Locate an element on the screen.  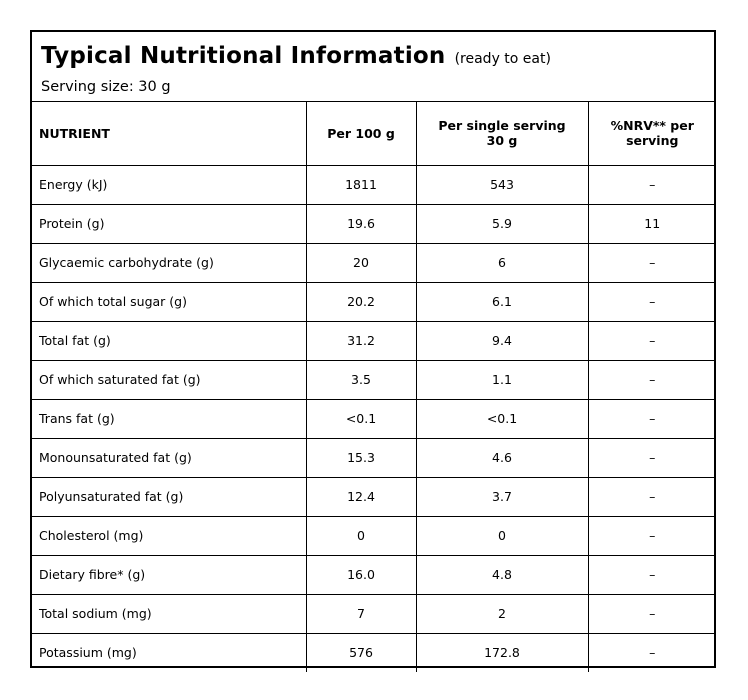
per-serving-cell: 172.8 is located at coordinates (502, 652).